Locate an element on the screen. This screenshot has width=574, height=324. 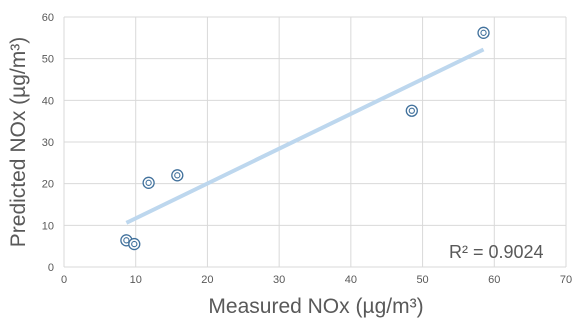
x-tick-label: 30 is located at coordinates (279, 280).